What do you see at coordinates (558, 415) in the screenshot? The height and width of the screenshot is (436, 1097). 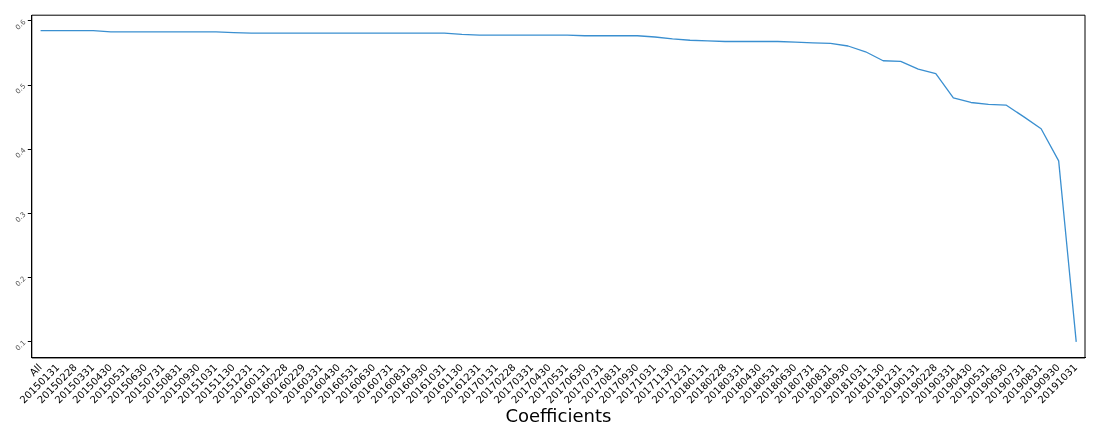 I see `x-axis-title: Coefficients` at bounding box center [558, 415].